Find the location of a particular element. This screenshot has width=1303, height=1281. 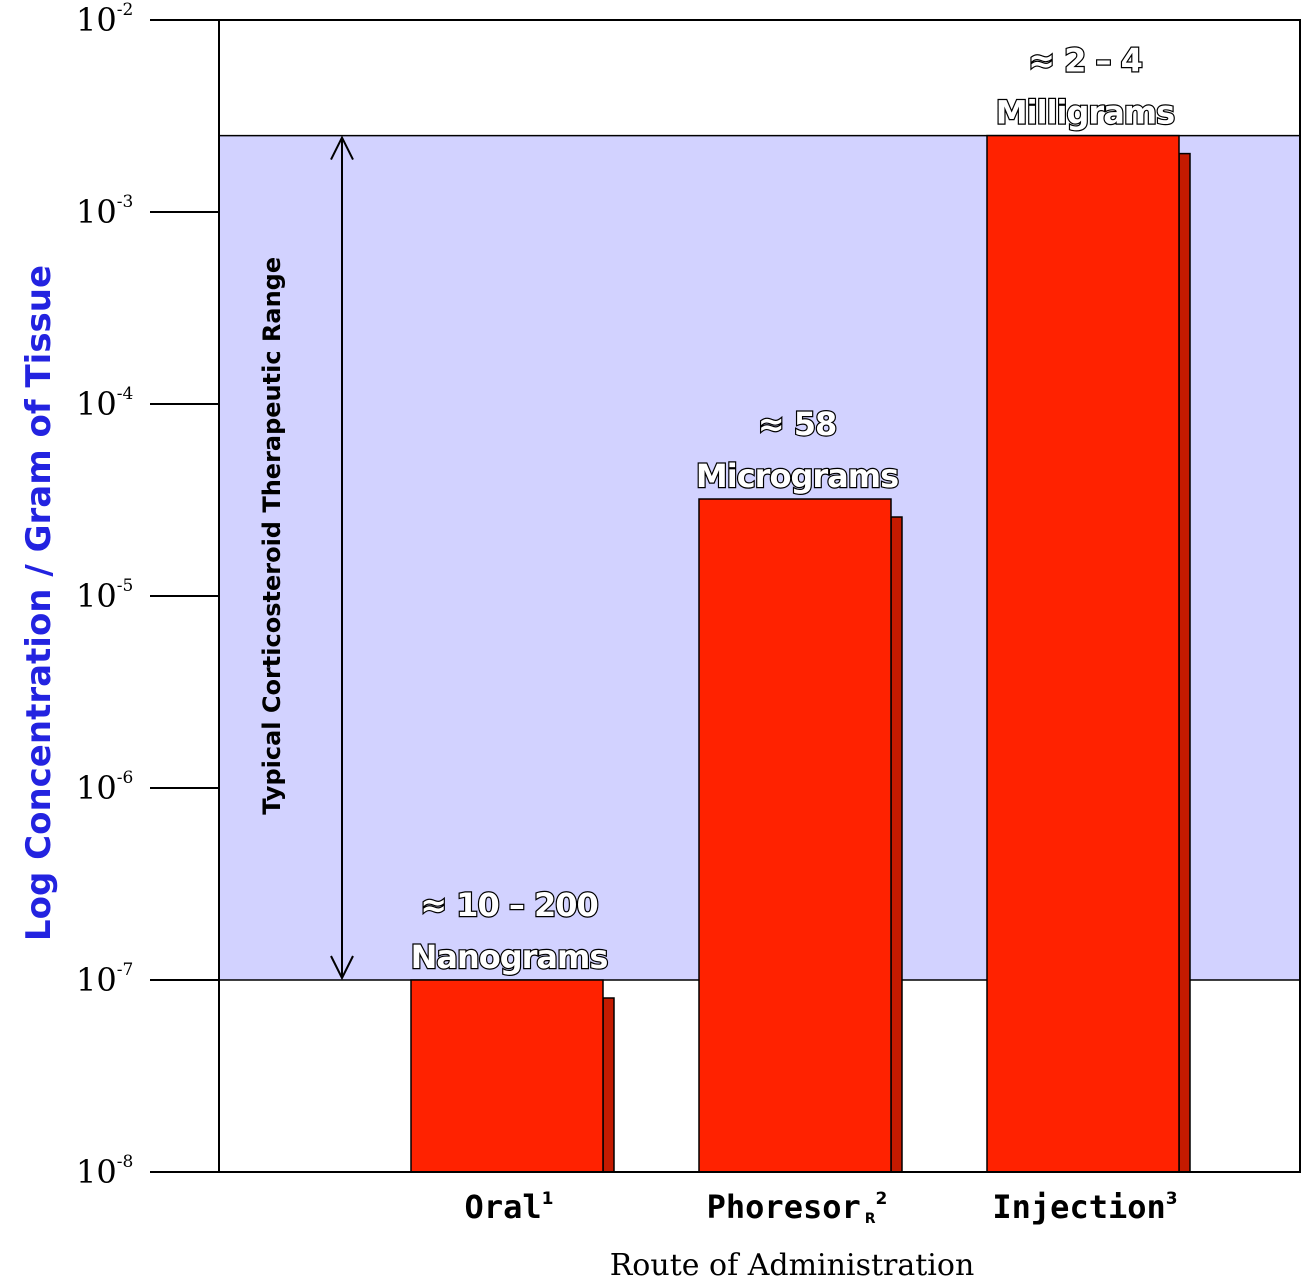

x-category-label: Injection3 is located at coordinates (1084, 1207).